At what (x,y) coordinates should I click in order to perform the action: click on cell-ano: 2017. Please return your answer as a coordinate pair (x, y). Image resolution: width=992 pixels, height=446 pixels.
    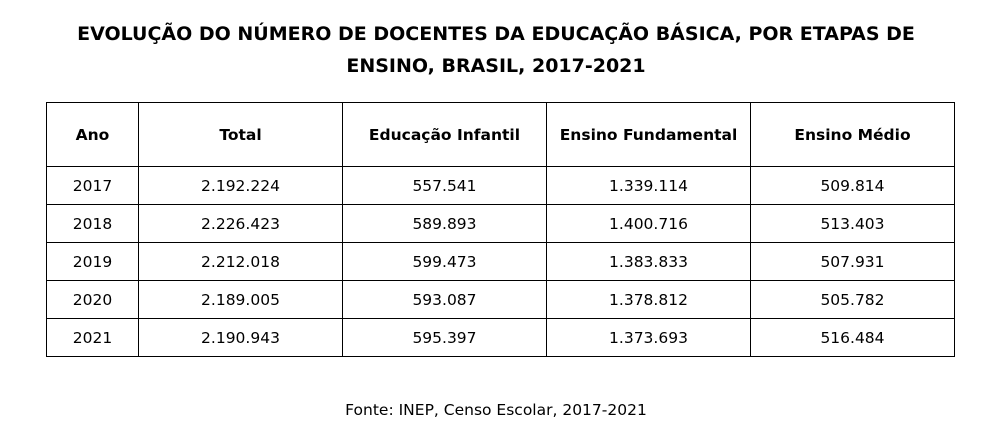
    Looking at the image, I should click on (92, 185).